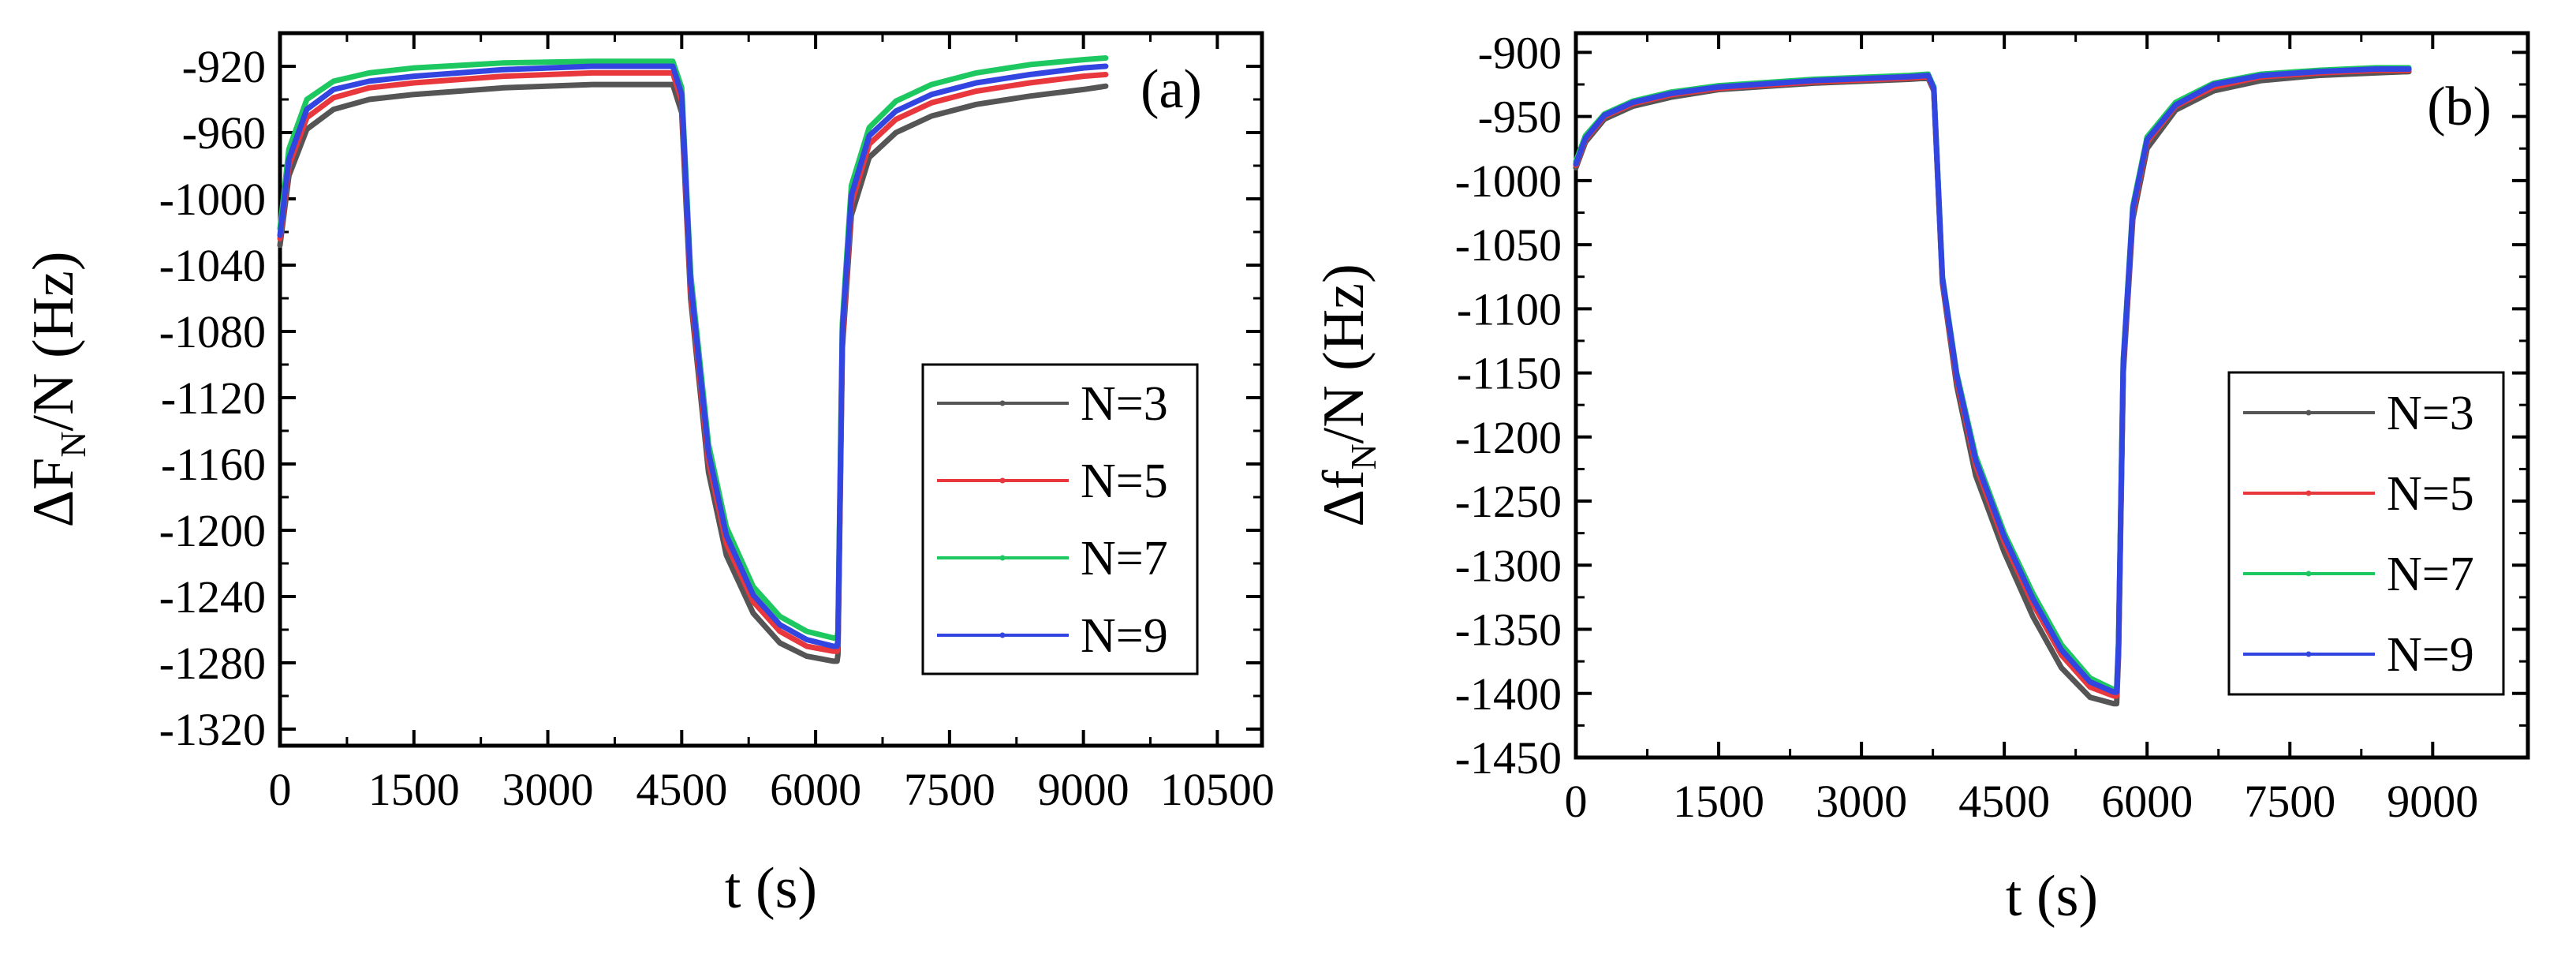 This screenshot has height=954, width=2576. I want to click on y-tick-label: -950, so click(1520, 118).